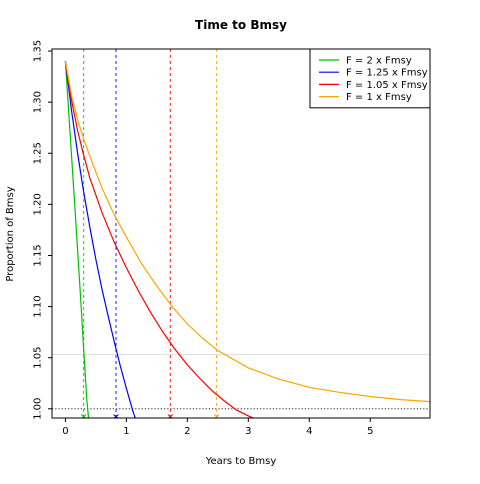 The image size is (480, 484). I want to click on chart-title: Time to Bmsy, so click(241, 25).